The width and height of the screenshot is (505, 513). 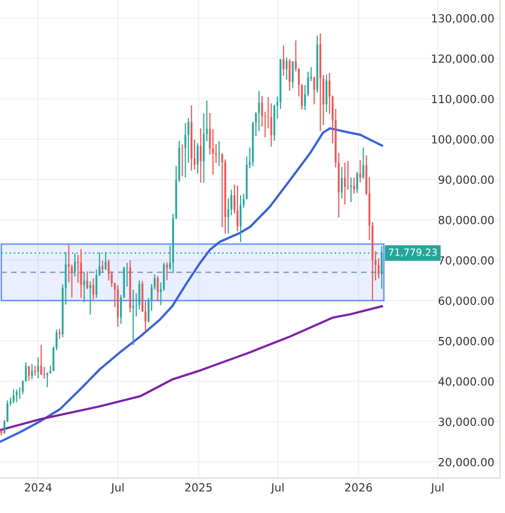 I want to click on y-tick-label: 40,000.00, so click(x=466, y=382).